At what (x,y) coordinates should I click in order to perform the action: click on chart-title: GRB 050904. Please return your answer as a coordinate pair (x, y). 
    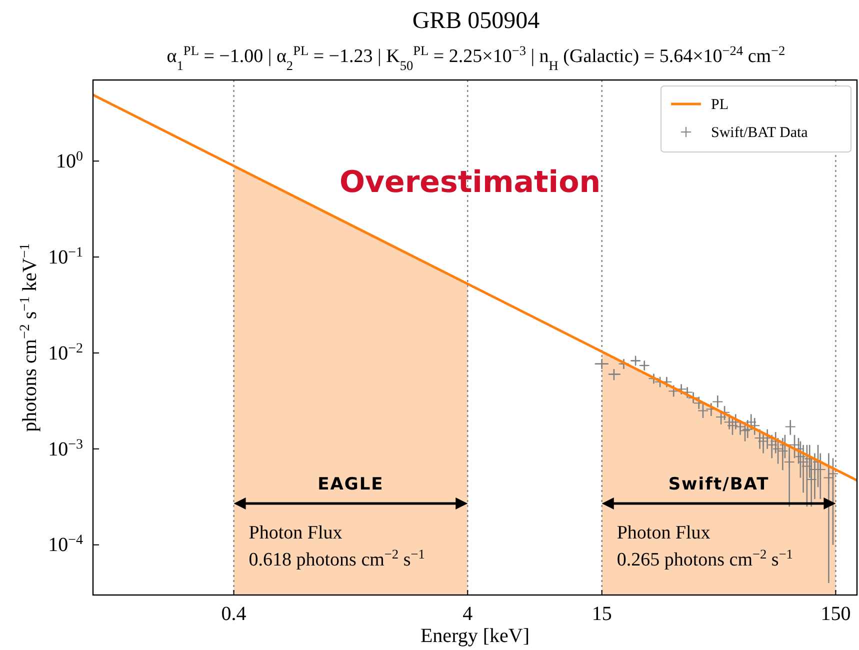
    Looking at the image, I should click on (476, 21).